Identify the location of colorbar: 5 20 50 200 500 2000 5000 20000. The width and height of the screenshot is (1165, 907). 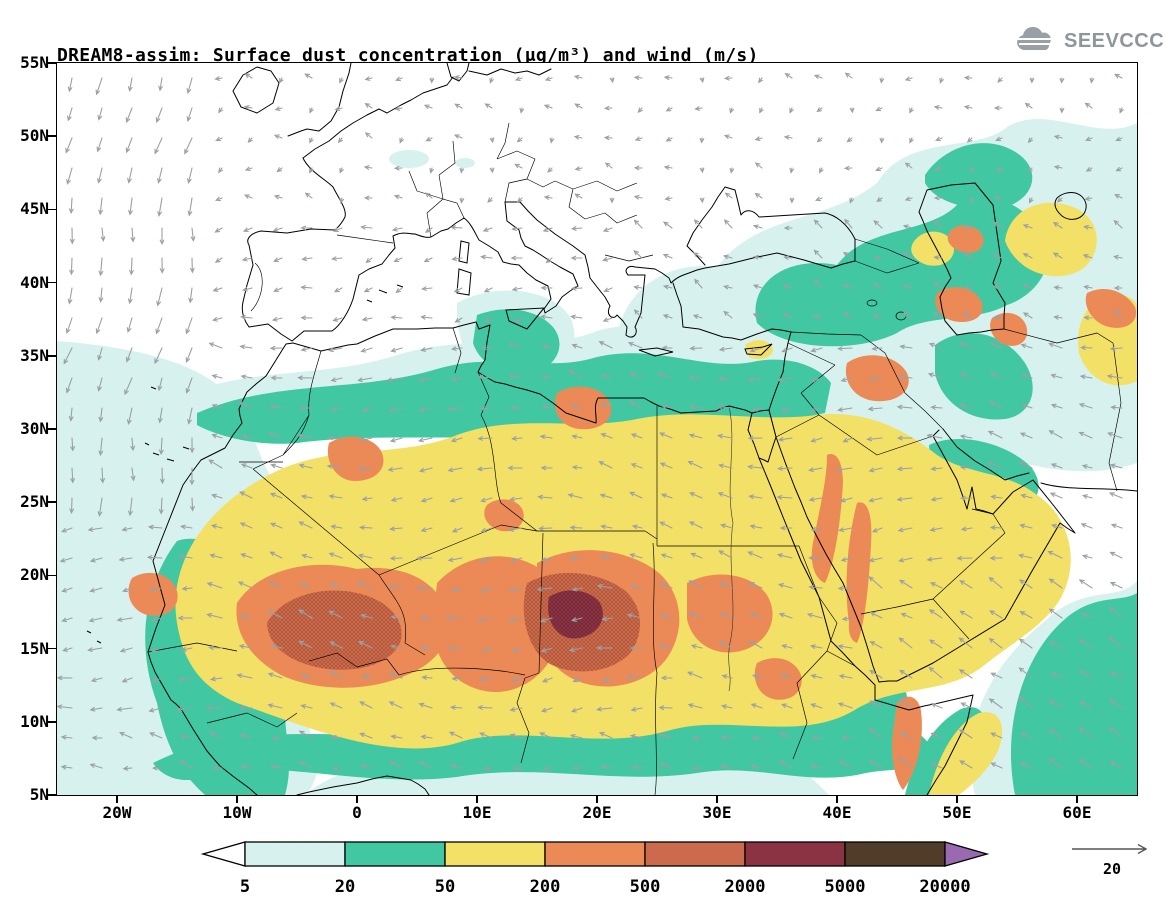
(595, 868).